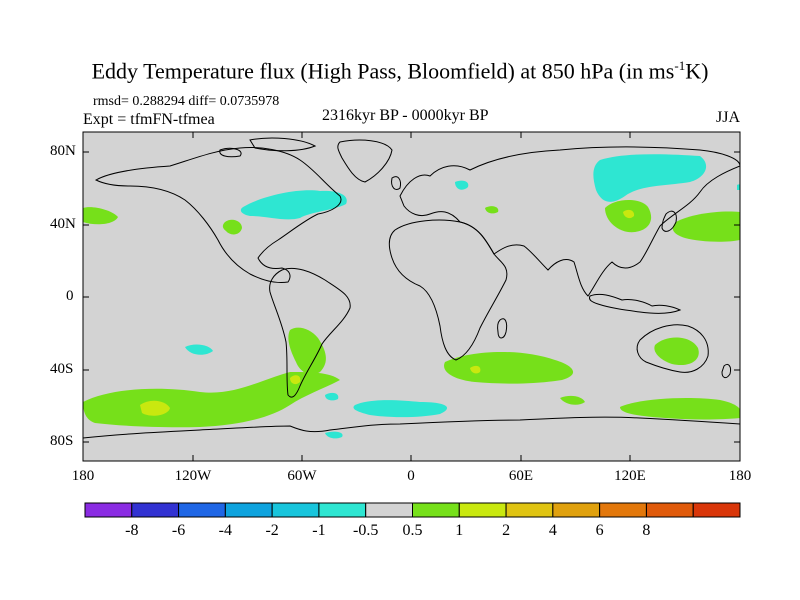 This screenshot has height=600, width=800. Describe the element at coordinates (396, 183) in the screenshot. I see `coast-uk` at that location.